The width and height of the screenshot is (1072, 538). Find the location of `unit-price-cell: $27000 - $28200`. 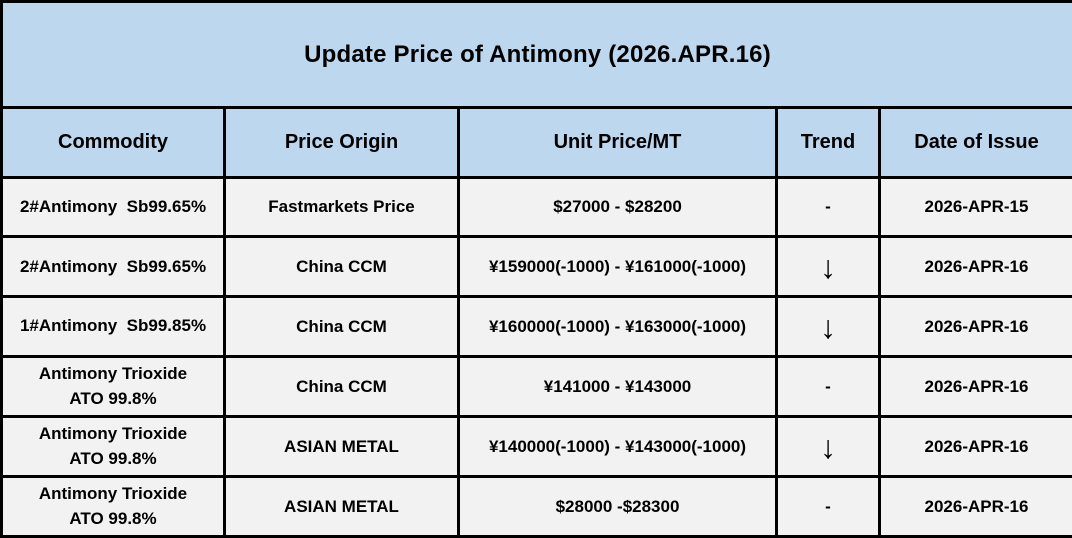

unit-price-cell: $27000 - $28200 is located at coordinates (617, 207).